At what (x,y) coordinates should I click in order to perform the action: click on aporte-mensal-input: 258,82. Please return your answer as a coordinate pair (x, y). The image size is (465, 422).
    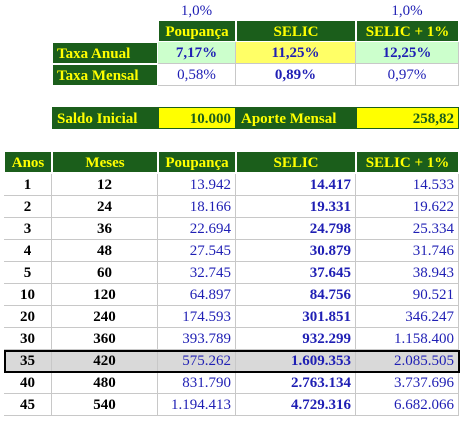
    Looking at the image, I should click on (407, 118).